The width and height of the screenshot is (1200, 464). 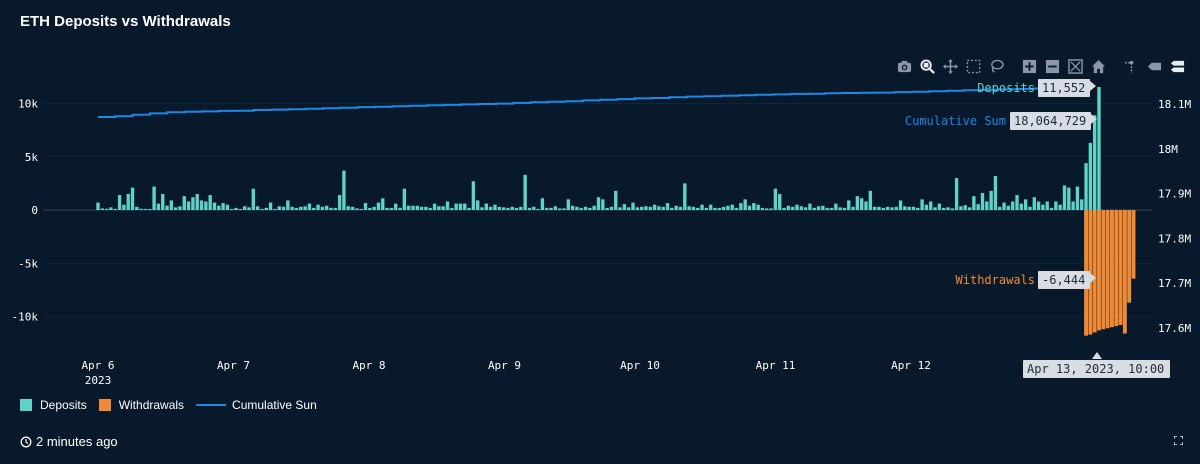 I want to click on hover-compare-icon, so click(x=1177, y=66).